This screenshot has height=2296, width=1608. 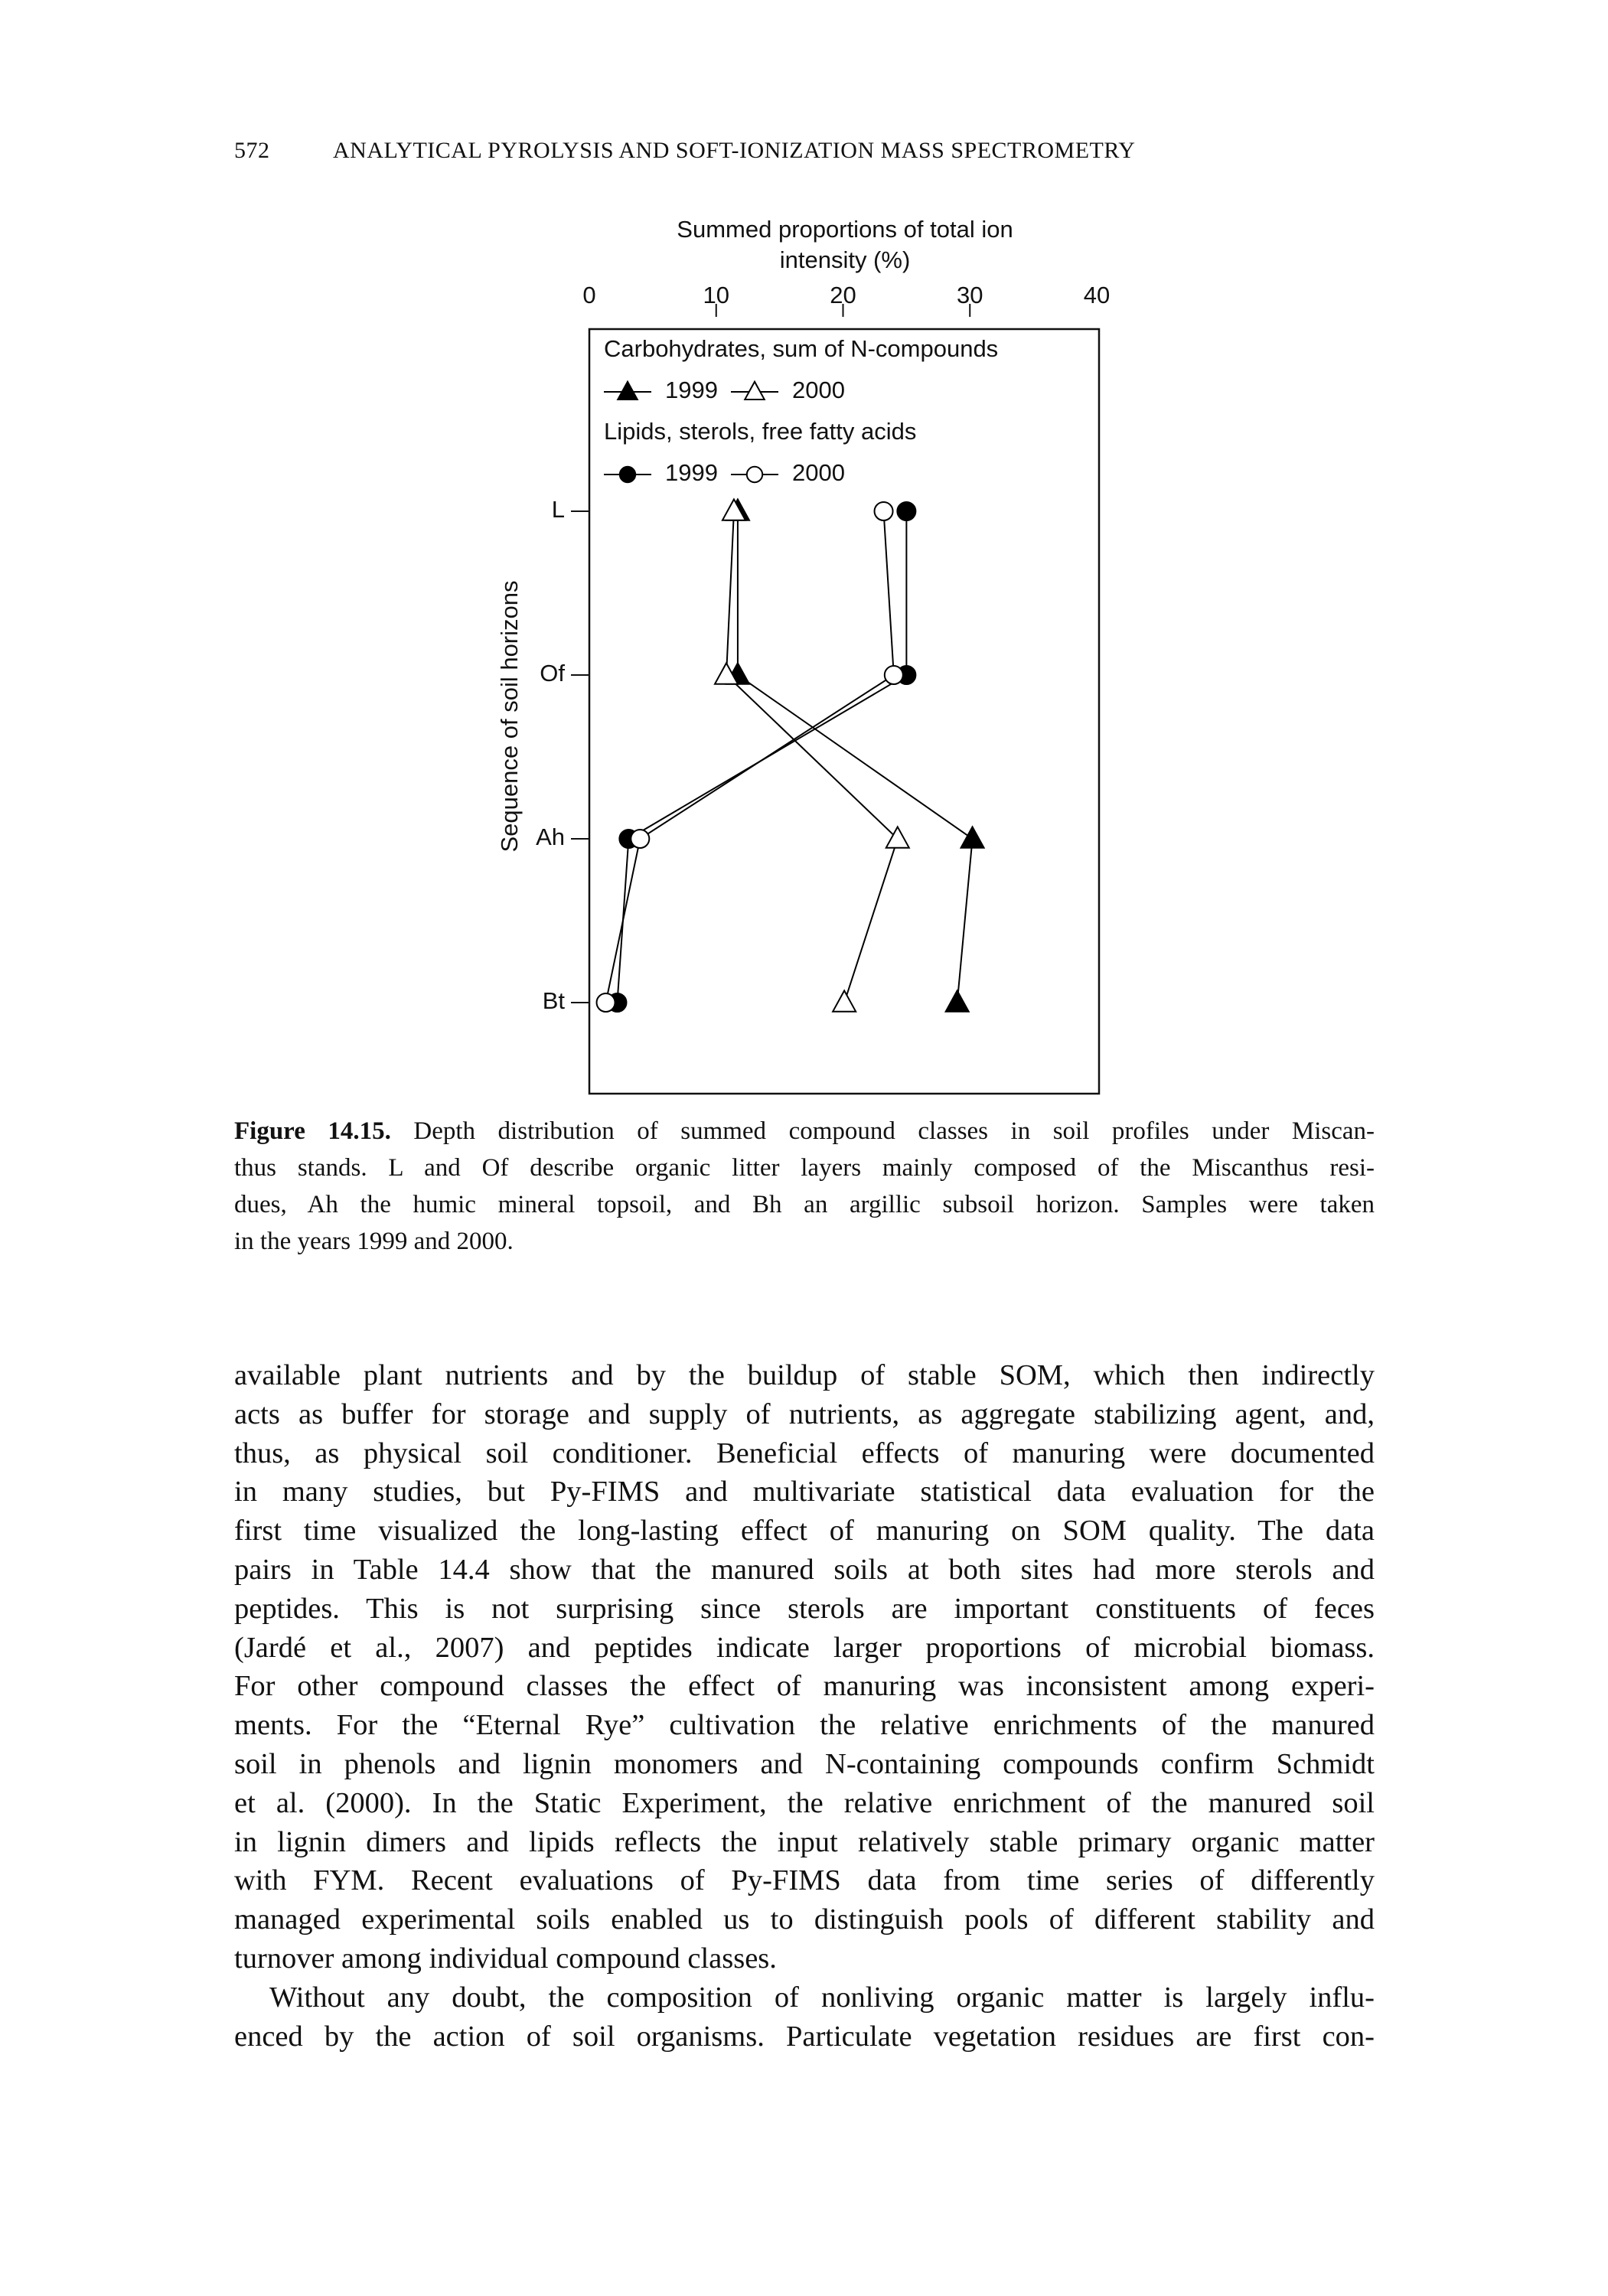 I want to click on x-tick-label: 0, so click(x=588, y=295).